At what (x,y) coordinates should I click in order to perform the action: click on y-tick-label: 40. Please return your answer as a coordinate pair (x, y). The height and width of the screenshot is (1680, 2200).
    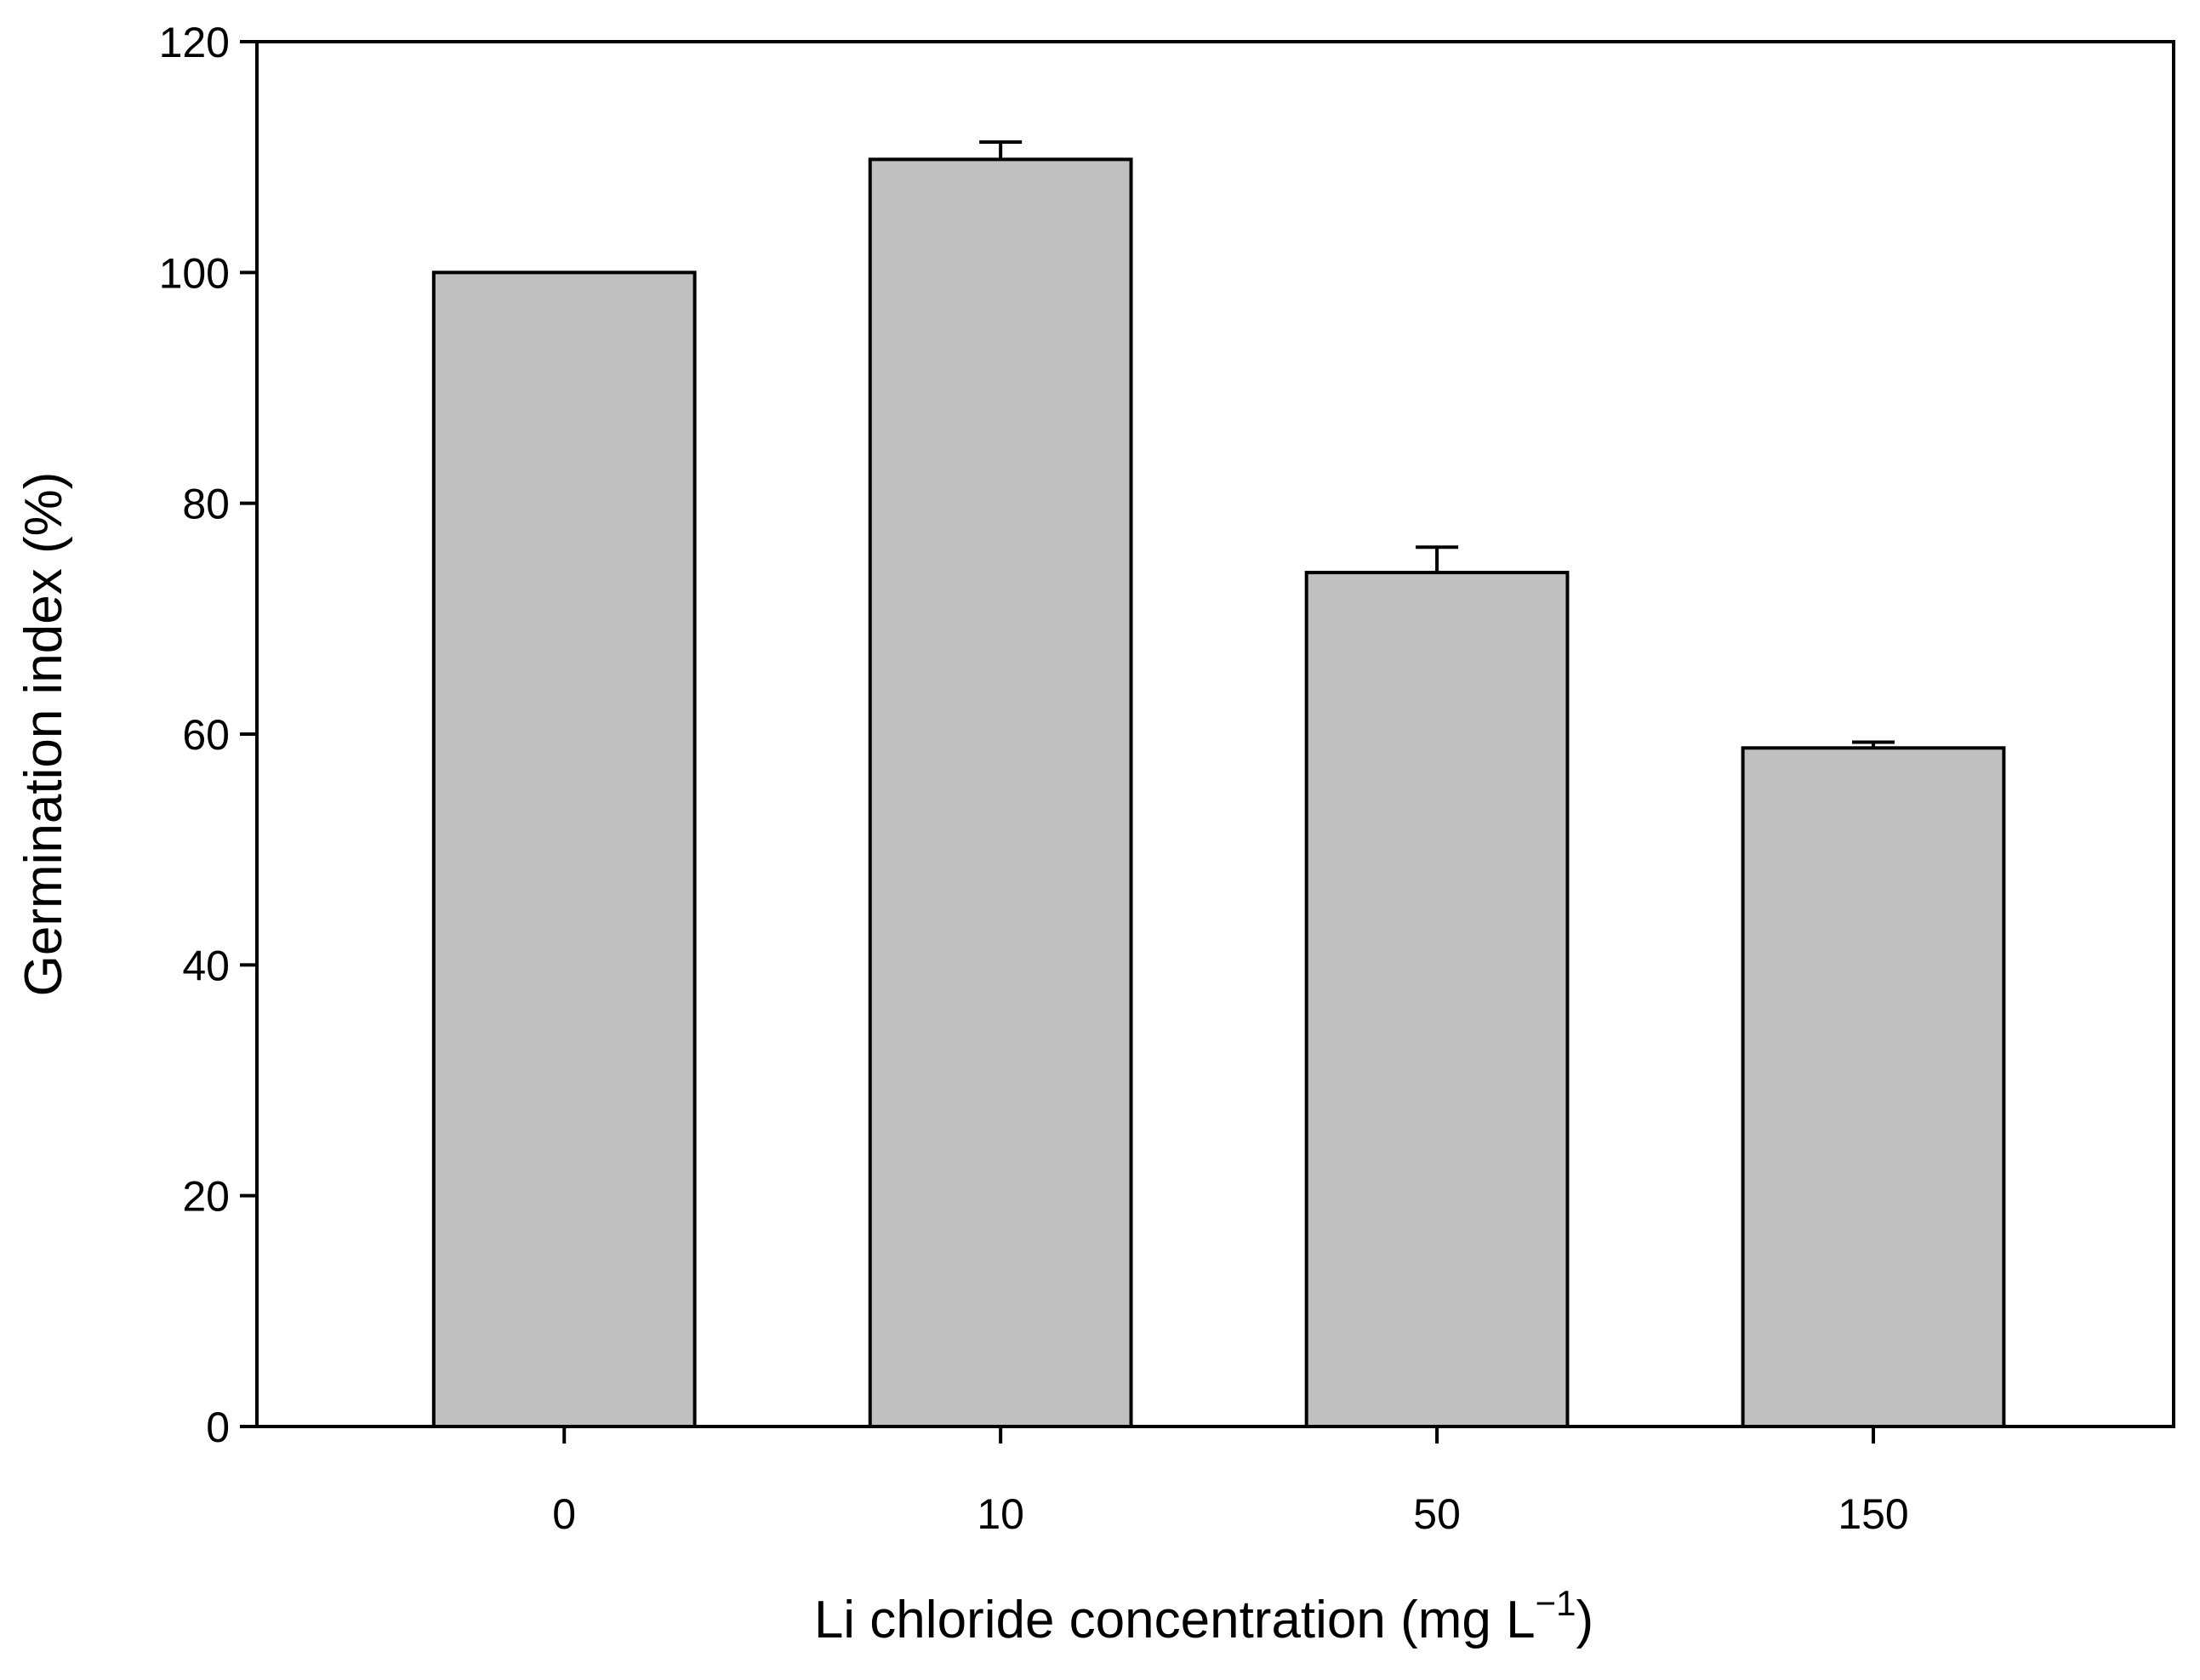
    Looking at the image, I should click on (206, 966).